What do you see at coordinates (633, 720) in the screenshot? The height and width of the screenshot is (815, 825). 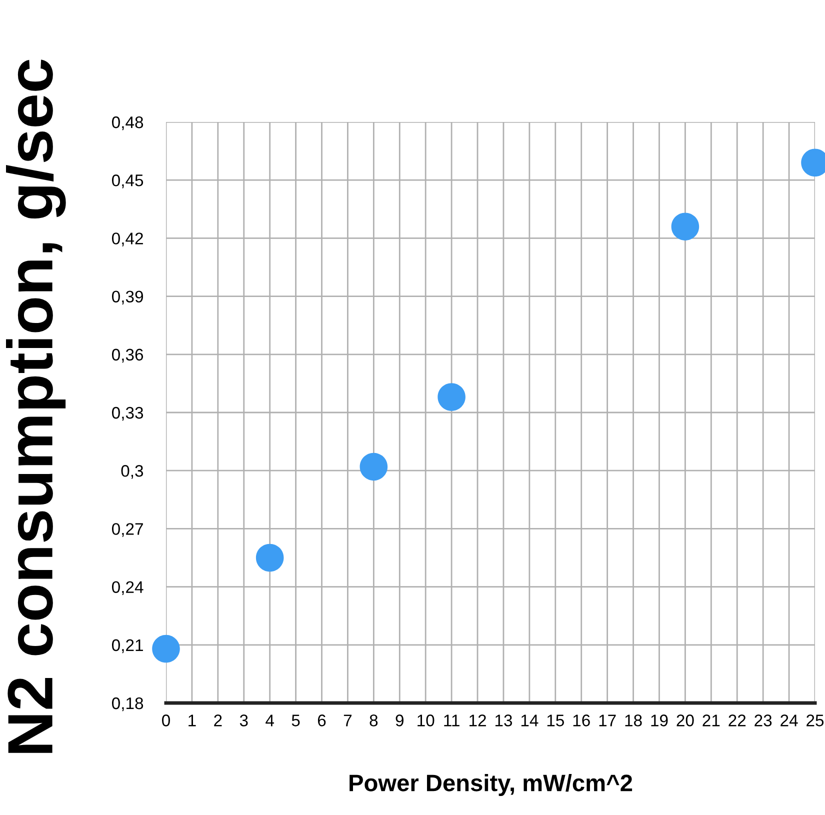 I see `x-tick-label: 18` at bounding box center [633, 720].